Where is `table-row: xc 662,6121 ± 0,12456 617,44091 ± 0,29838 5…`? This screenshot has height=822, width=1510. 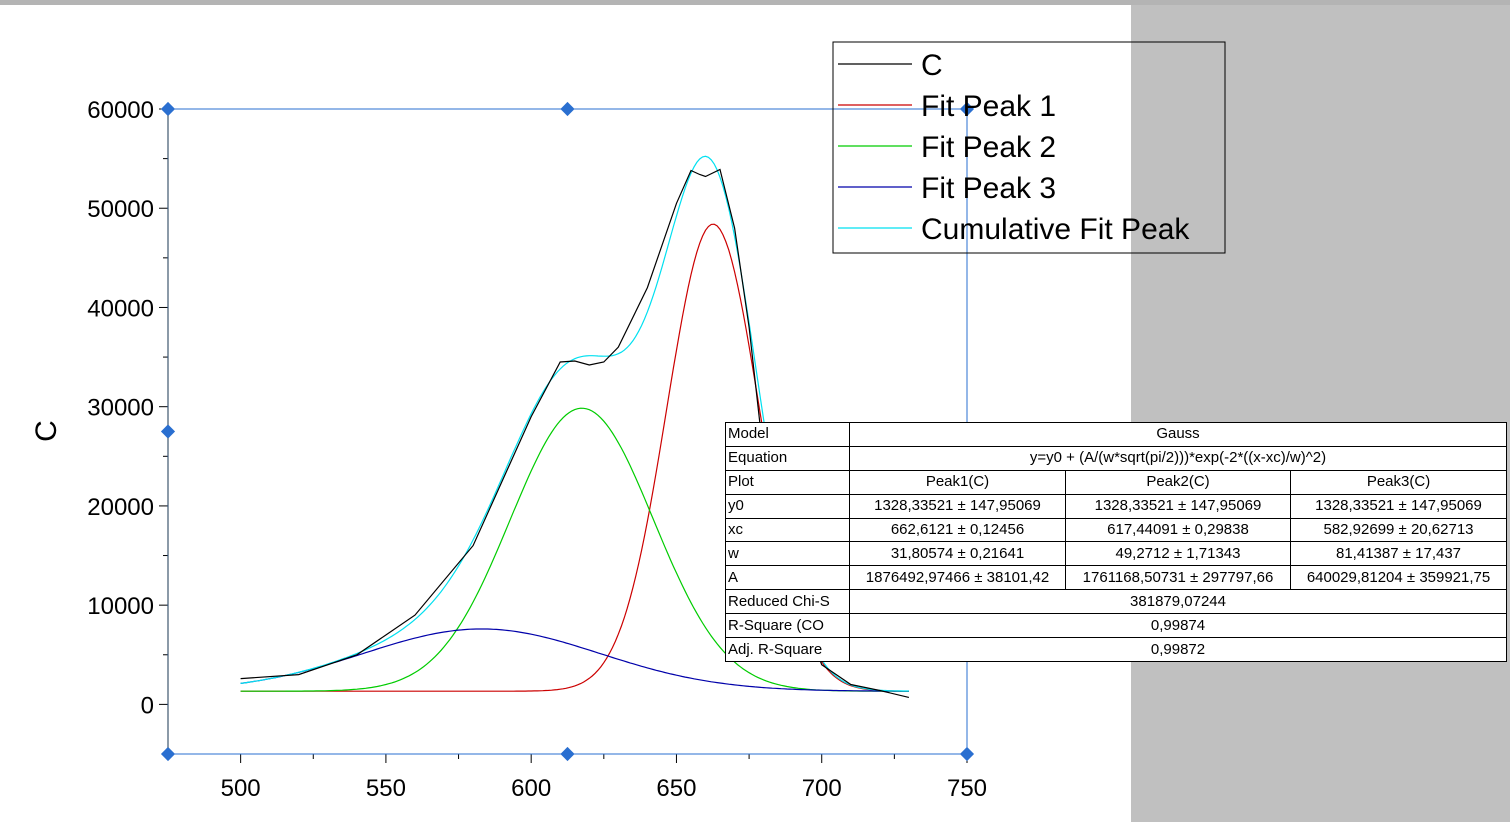 table-row: xc 662,6121 ± 0,12456 617,44091 ± 0,29838 5… is located at coordinates (1116, 530).